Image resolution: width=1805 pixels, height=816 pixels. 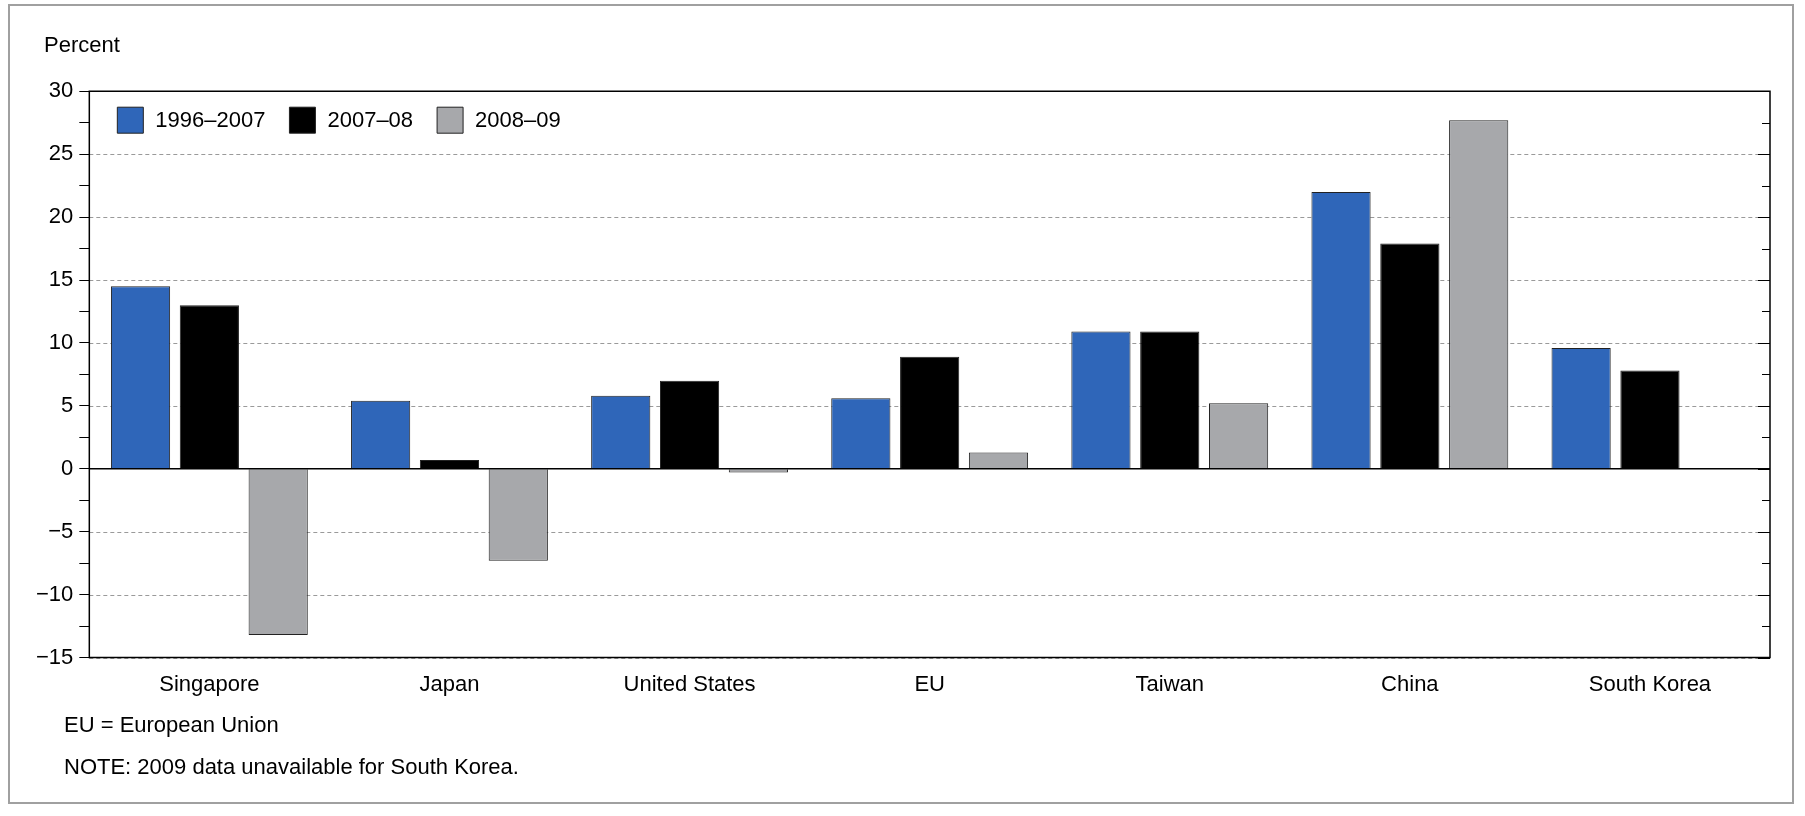 What do you see at coordinates (171, 725) in the screenshot?
I see `text: EU = European Union` at bounding box center [171, 725].